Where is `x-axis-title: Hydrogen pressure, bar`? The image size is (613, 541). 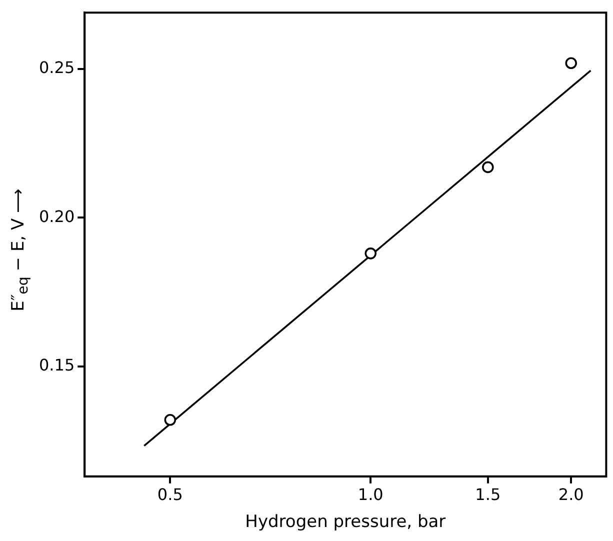
x-axis-title: Hydrogen pressure, bar is located at coordinates (345, 522).